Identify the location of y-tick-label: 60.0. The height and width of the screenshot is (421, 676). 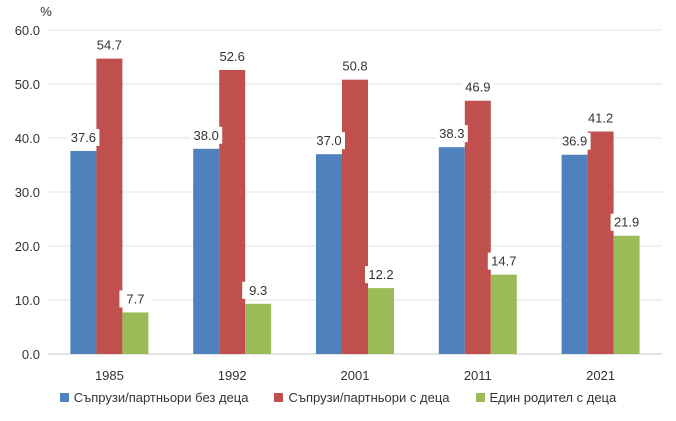
(27, 30).